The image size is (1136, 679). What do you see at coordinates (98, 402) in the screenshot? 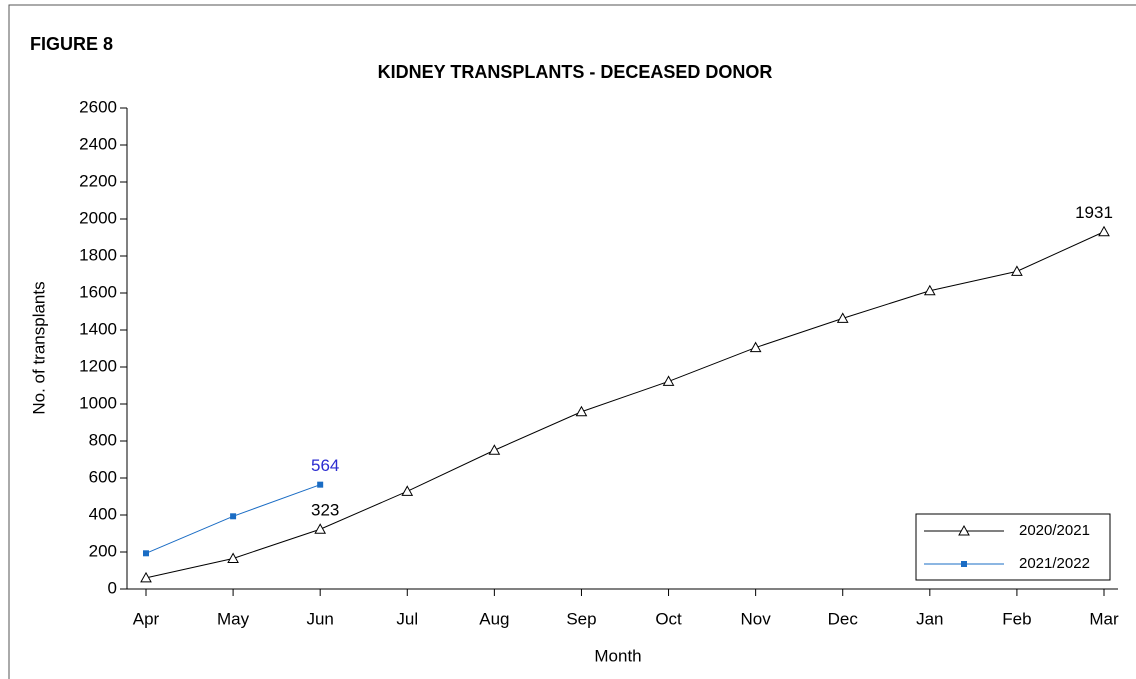
I see `y-tick-label: 1000` at bounding box center [98, 402].